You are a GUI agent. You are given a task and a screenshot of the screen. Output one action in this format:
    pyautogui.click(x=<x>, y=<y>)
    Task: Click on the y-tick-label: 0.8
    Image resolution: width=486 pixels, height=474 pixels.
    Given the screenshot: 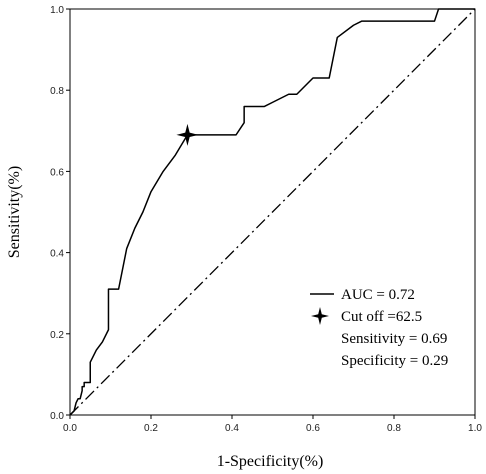 What is the action you would take?
    pyautogui.click(x=57, y=91)
    